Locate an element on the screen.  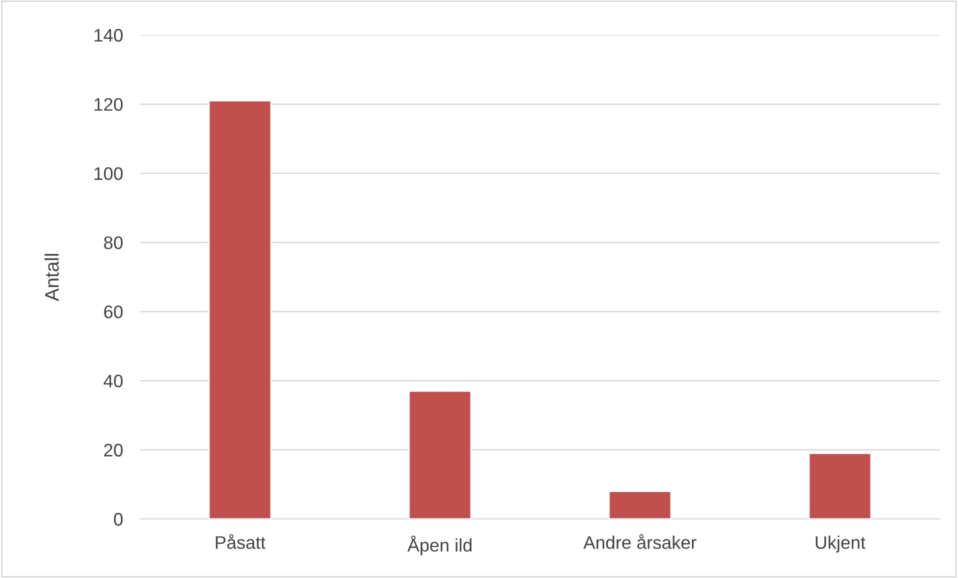
x-tick-label: Andre årsaker is located at coordinates (639, 541).